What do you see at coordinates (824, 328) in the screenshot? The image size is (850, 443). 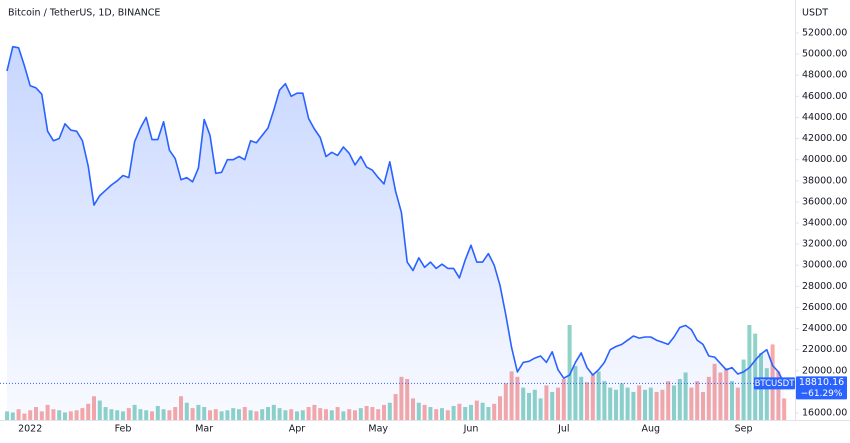 I see `y-tick-label: 24000.00` at bounding box center [824, 328].